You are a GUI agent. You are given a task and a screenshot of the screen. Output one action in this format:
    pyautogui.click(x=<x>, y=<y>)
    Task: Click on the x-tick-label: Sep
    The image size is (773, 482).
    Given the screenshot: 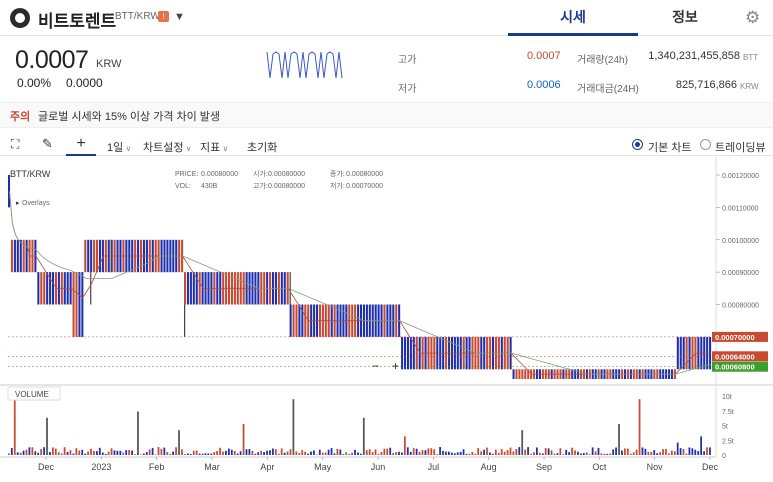 What is the action you would take?
    pyautogui.click(x=544, y=467)
    